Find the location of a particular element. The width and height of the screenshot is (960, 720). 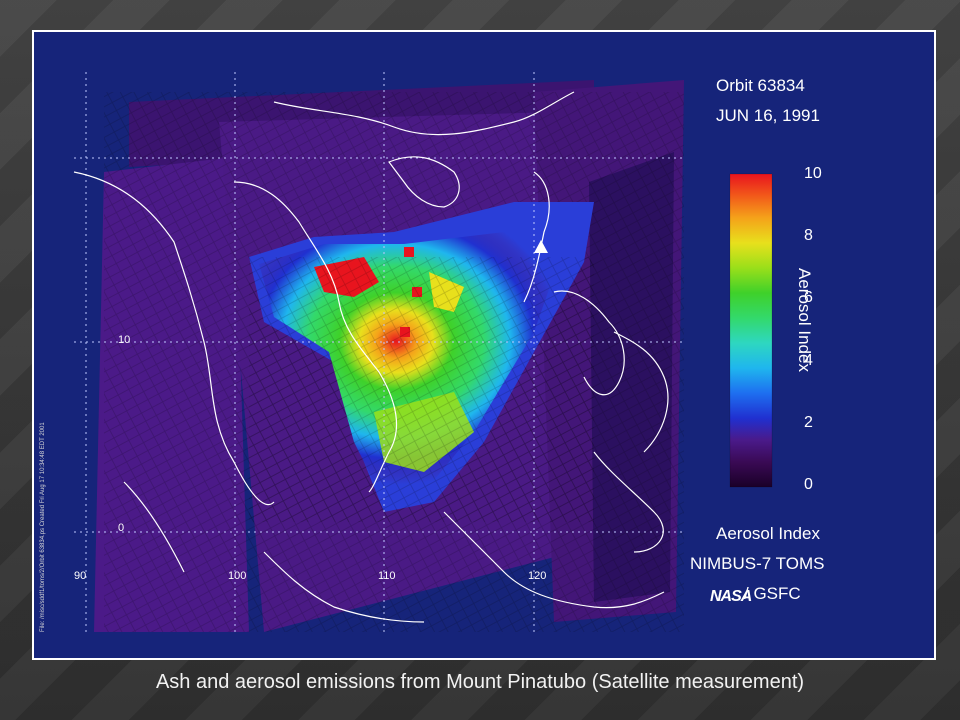

lon-label: 100 is located at coordinates (237, 576).